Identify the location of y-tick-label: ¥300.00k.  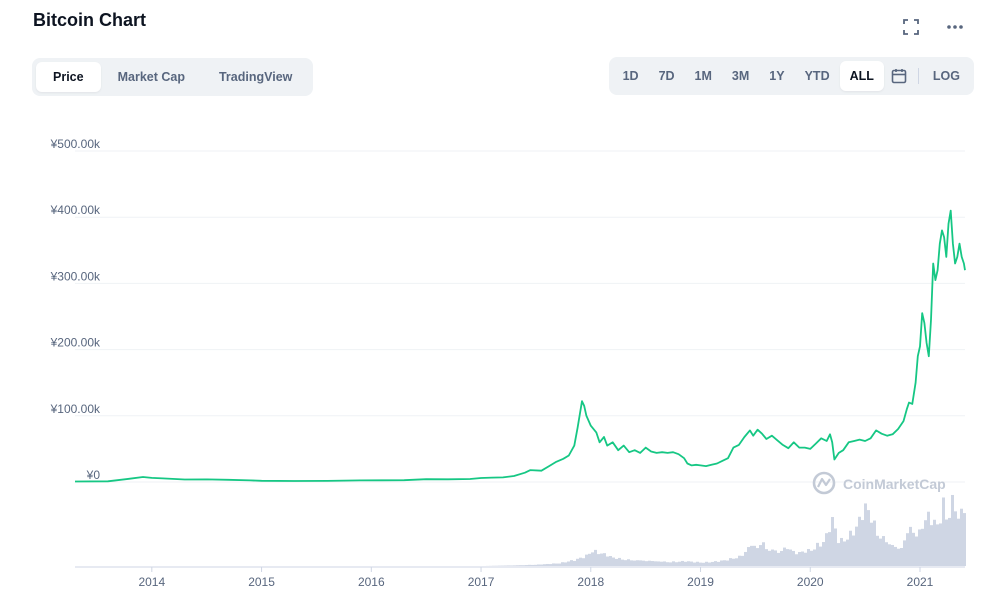
(75, 276).